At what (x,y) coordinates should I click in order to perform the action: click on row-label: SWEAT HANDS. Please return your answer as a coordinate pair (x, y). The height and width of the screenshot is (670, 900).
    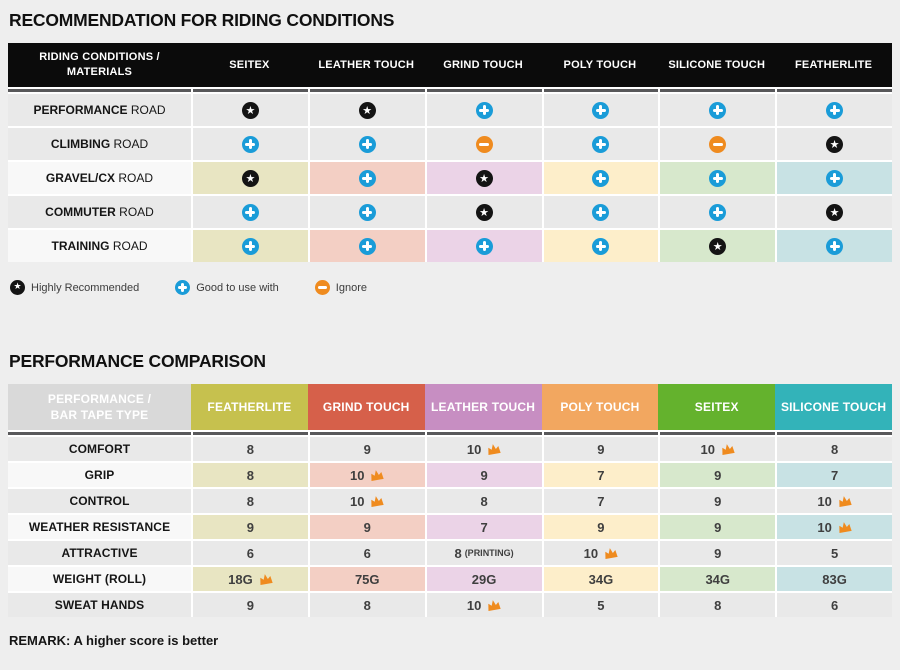
    Looking at the image, I should click on (99, 605).